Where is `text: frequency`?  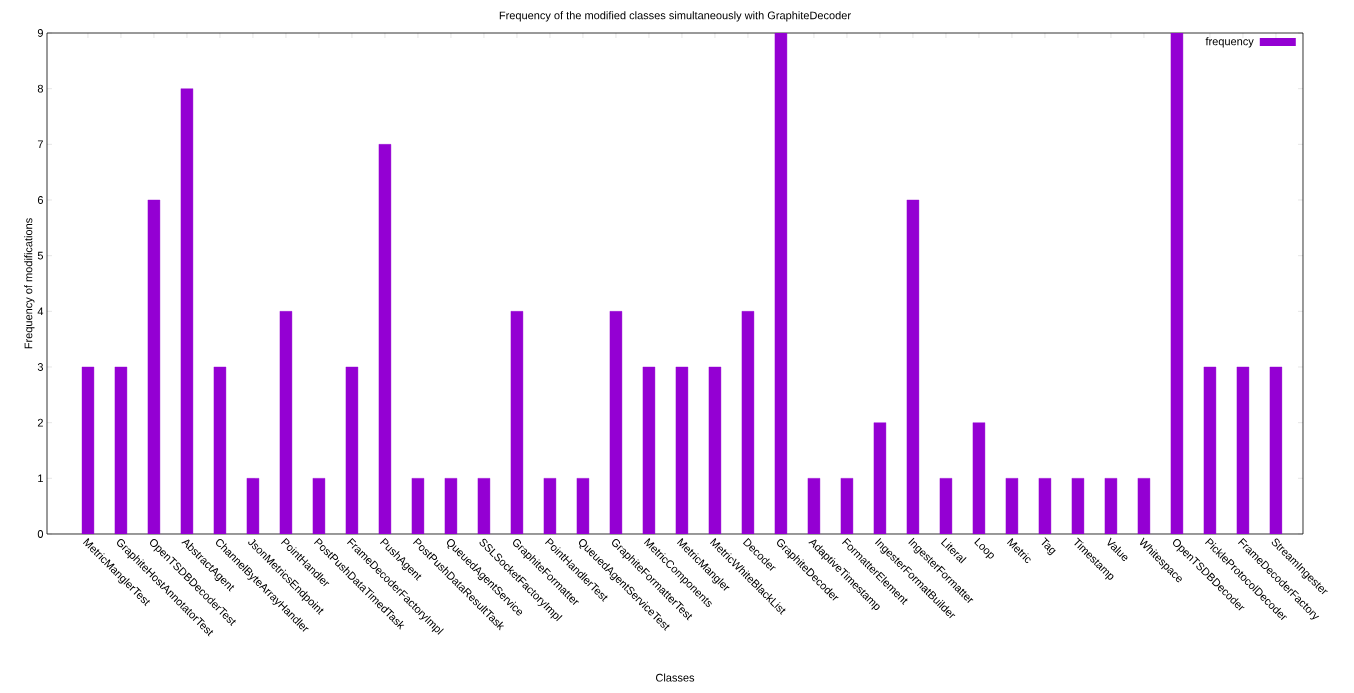 text: frequency is located at coordinates (1229, 42).